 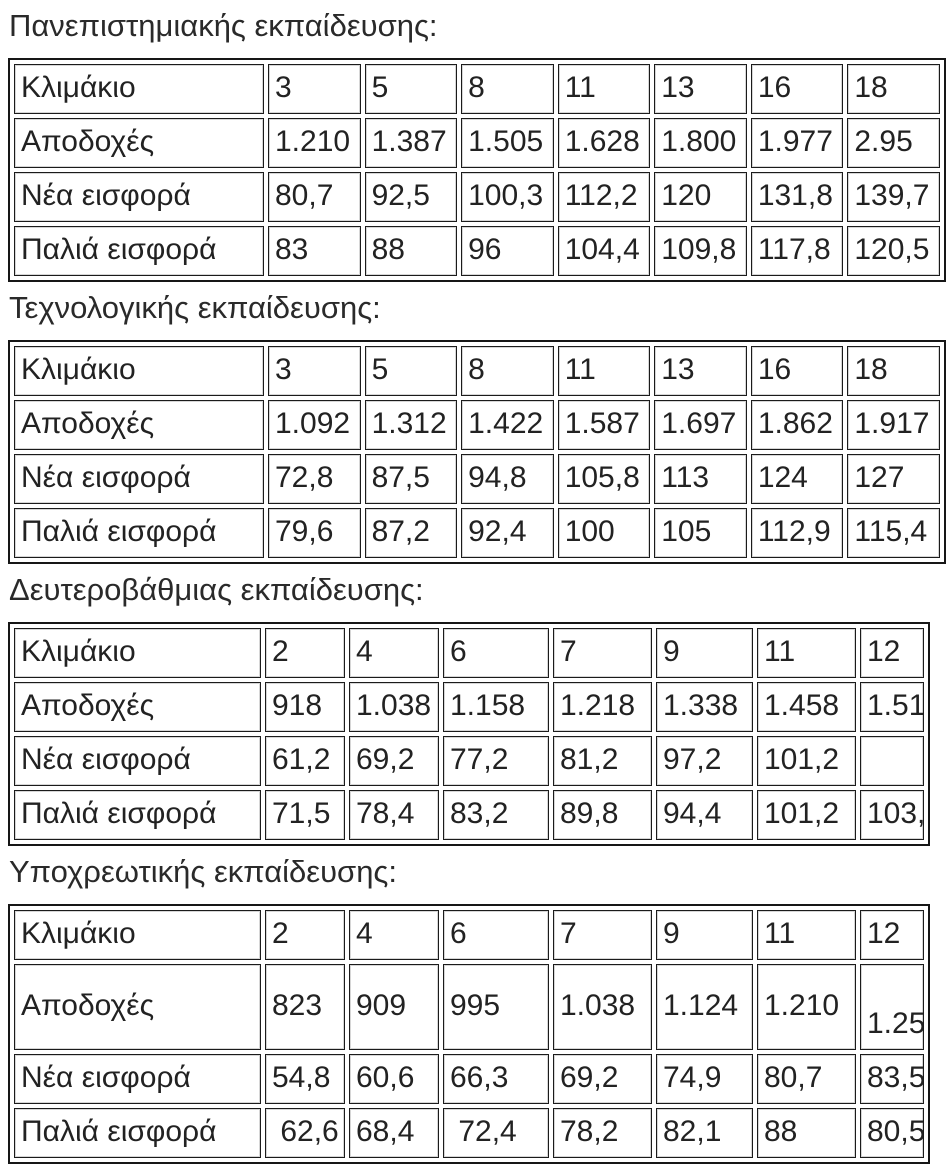 What do you see at coordinates (806, 1007) in the screenshot?
I see `data-cell: 1.210` at bounding box center [806, 1007].